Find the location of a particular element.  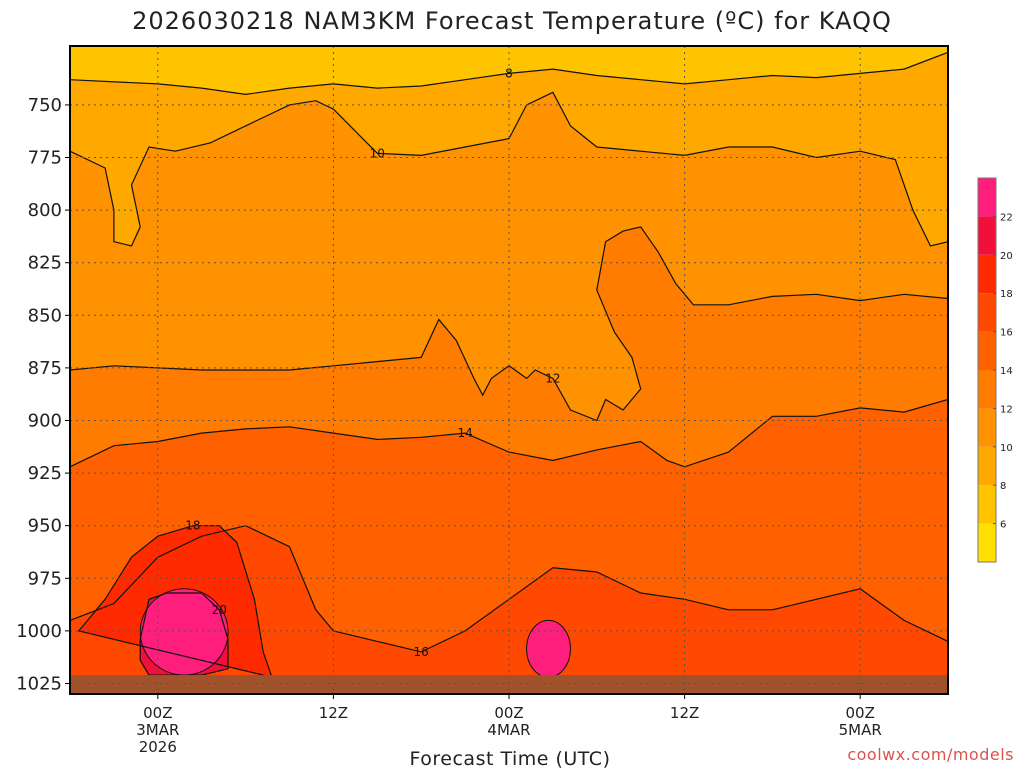

y-tick-label: 1025 is located at coordinates (39, 683).